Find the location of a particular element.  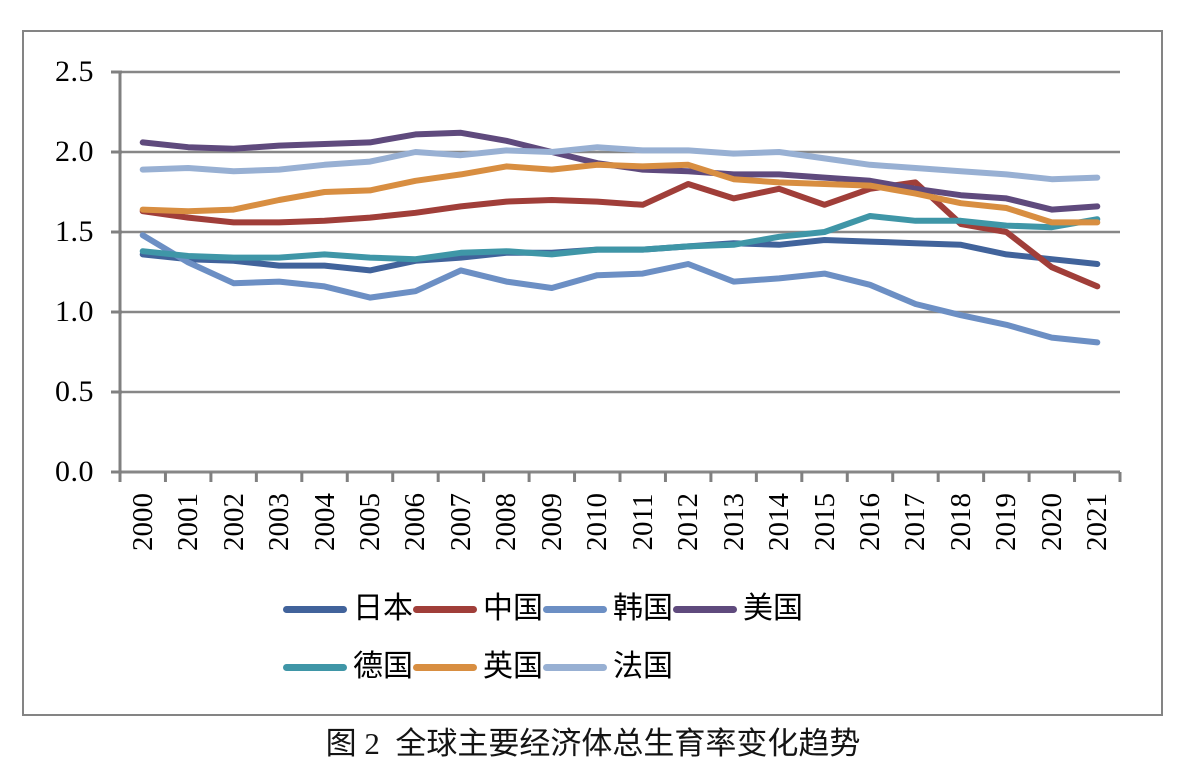

y-axis-tick-label: 2.5 is located at coordinates (74, 71).